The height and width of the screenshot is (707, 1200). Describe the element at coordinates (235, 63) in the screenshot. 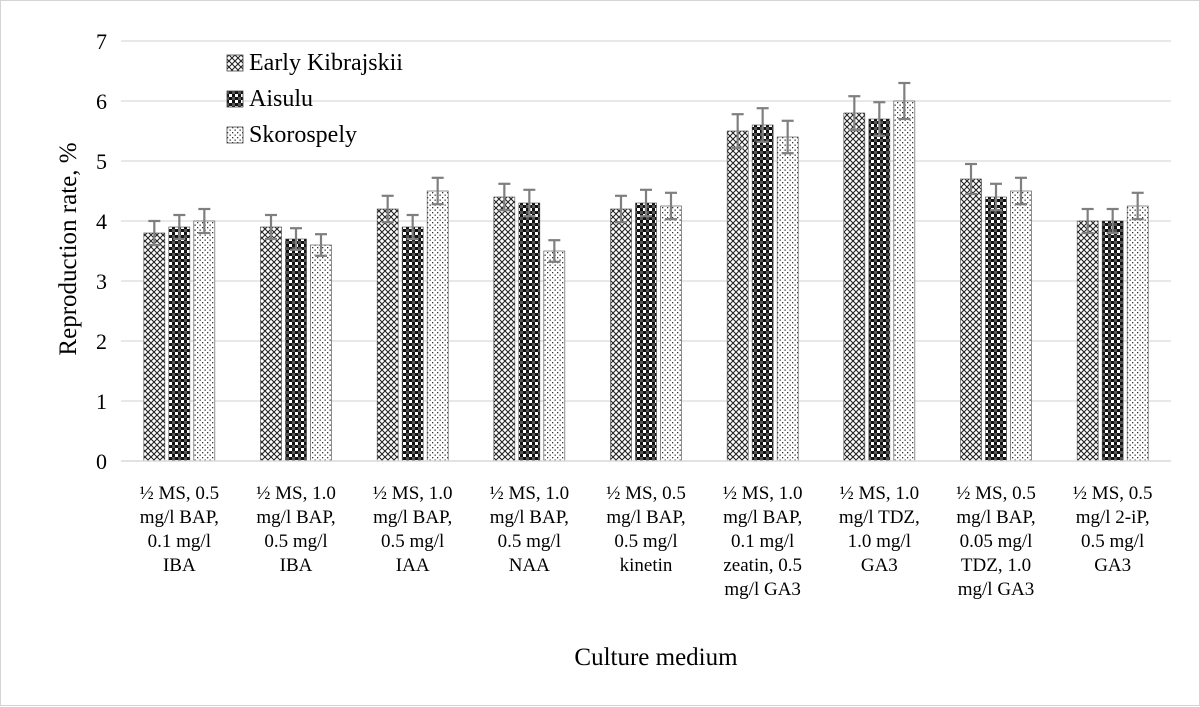

I see `legend-swatch-crosshatch` at that location.